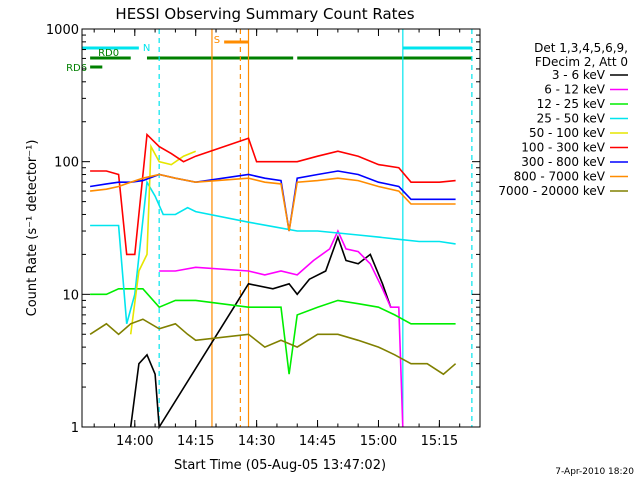 This screenshot has height=480, width=640. Describe the element at coordinates (62, 30) in the screenshot. I see `y-tick-label-1000: 1000` at that location.